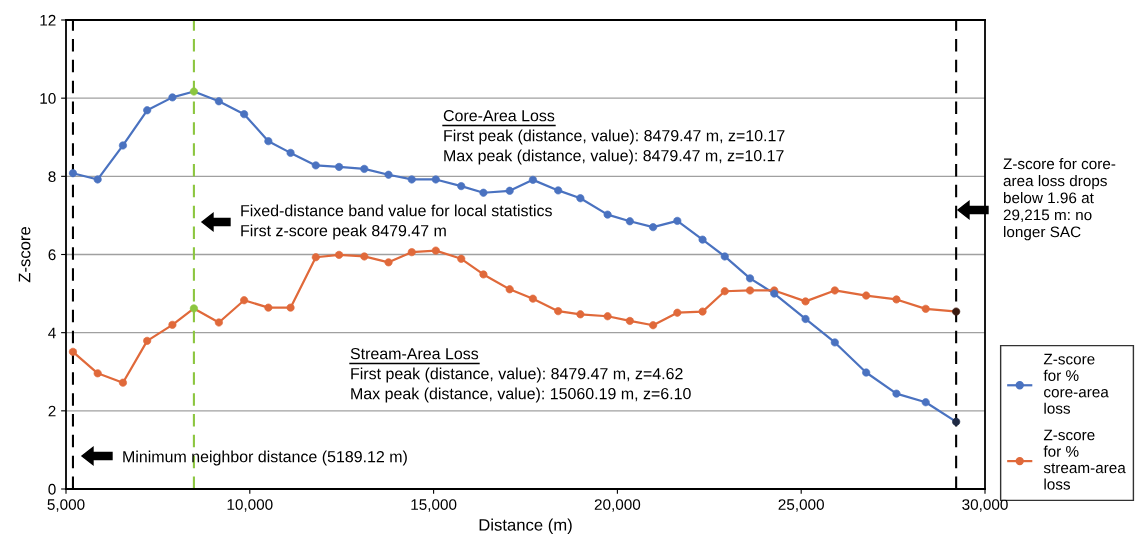 Image resolution: width=1138 pixels, height=557 pixels. I want to click on x-tick-label: 20,000, so click(617, 505).